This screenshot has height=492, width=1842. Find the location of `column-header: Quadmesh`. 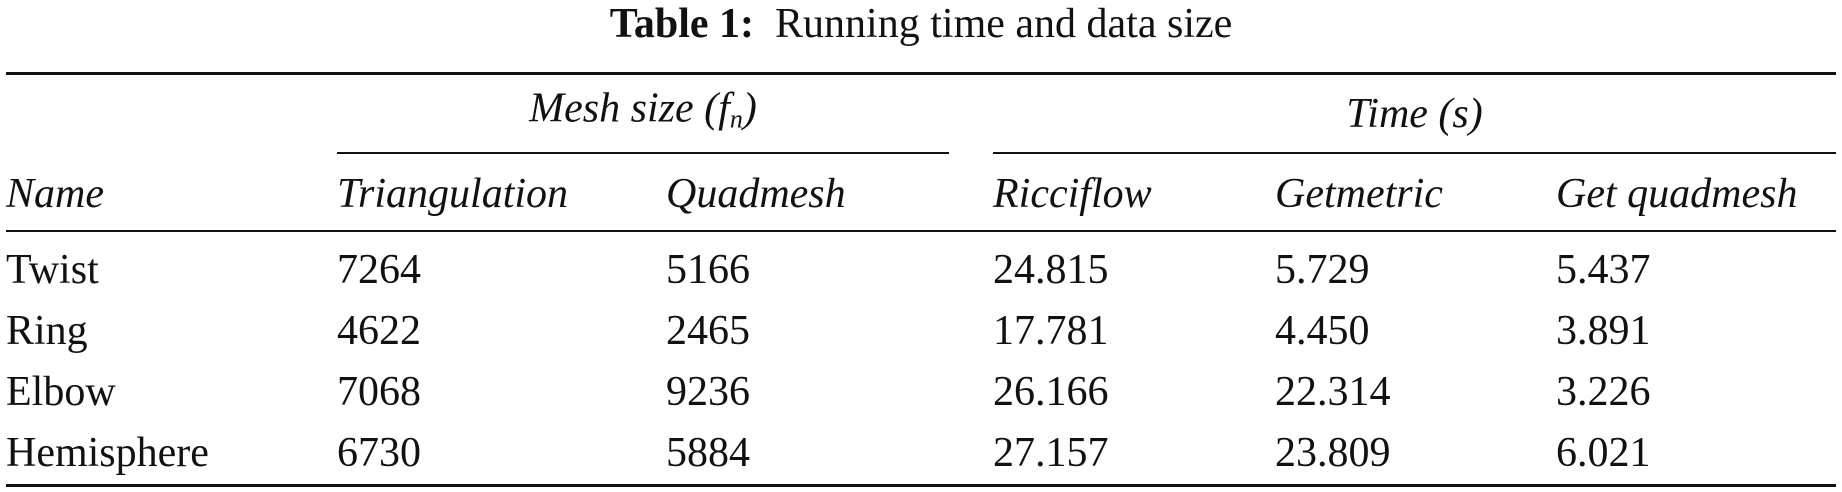

column-header: Quadmesh is located at coordinates (756, 194).